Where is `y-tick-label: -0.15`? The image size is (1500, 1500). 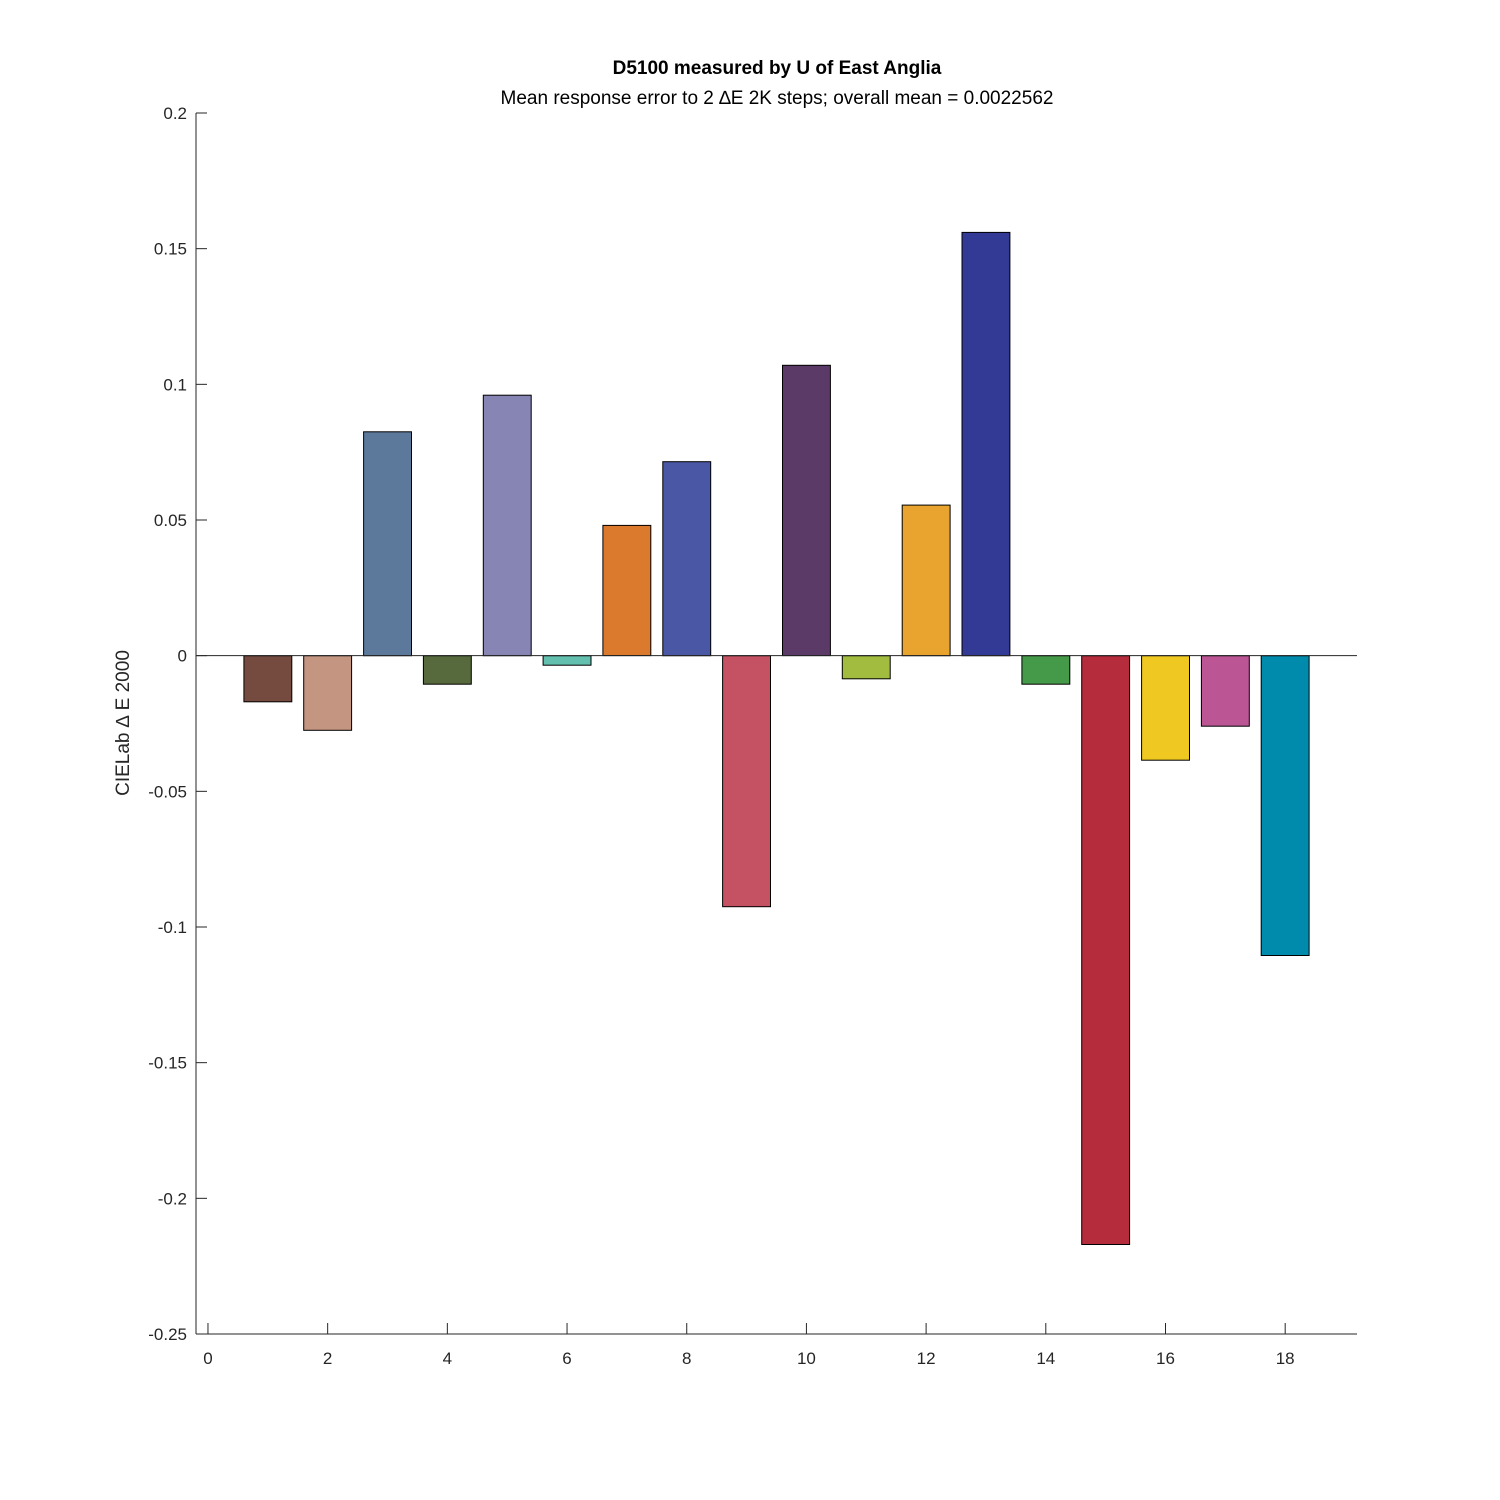
y-tick-label: -0.15 is located at coordinates (167, 1063).